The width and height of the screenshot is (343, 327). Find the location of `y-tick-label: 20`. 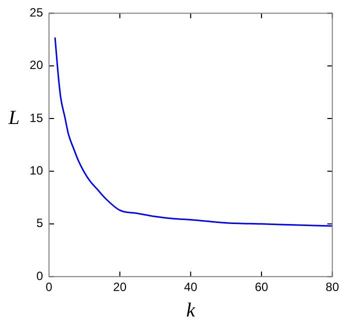

y-tick-label: 20 is located at coordinates (37, 65).